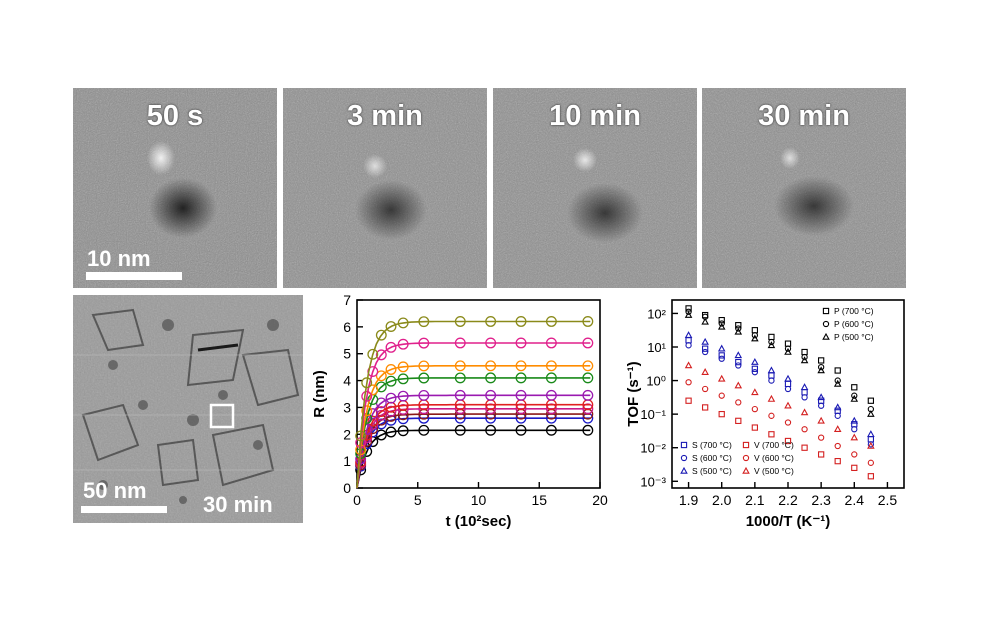 This screenshot has height=635, width=1000. What do you see at coordinates (222, 416) in the screenshot?
I see `selection-box` at bounding box center [222, 416].